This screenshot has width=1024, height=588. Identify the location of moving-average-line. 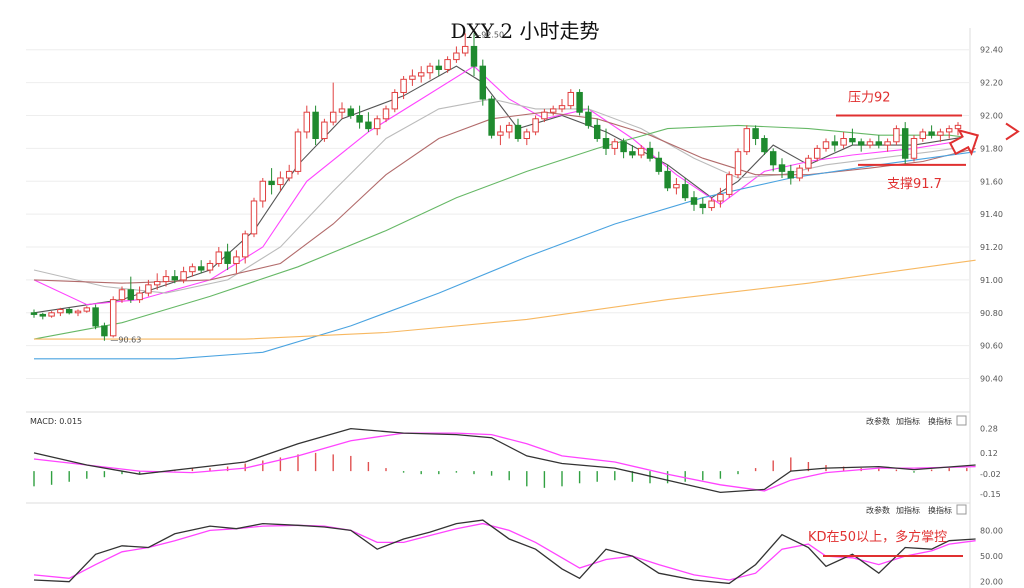
(505, 299).